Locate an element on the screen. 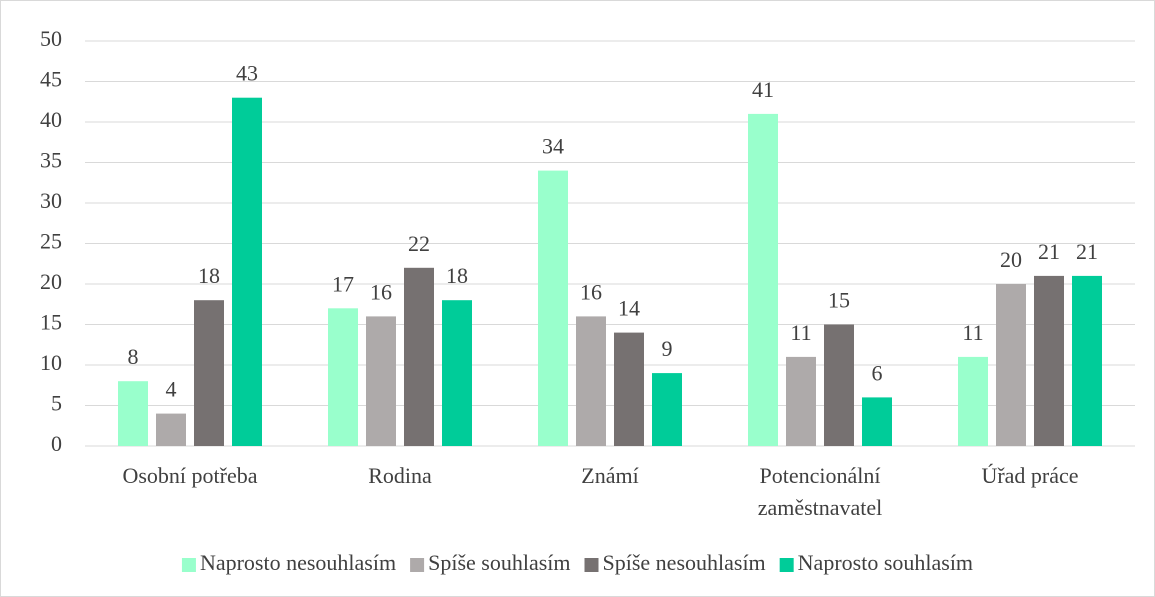 The height and width of the screenshot is (597, 1155). data-label: 22 is located at coordinates (419, 243).